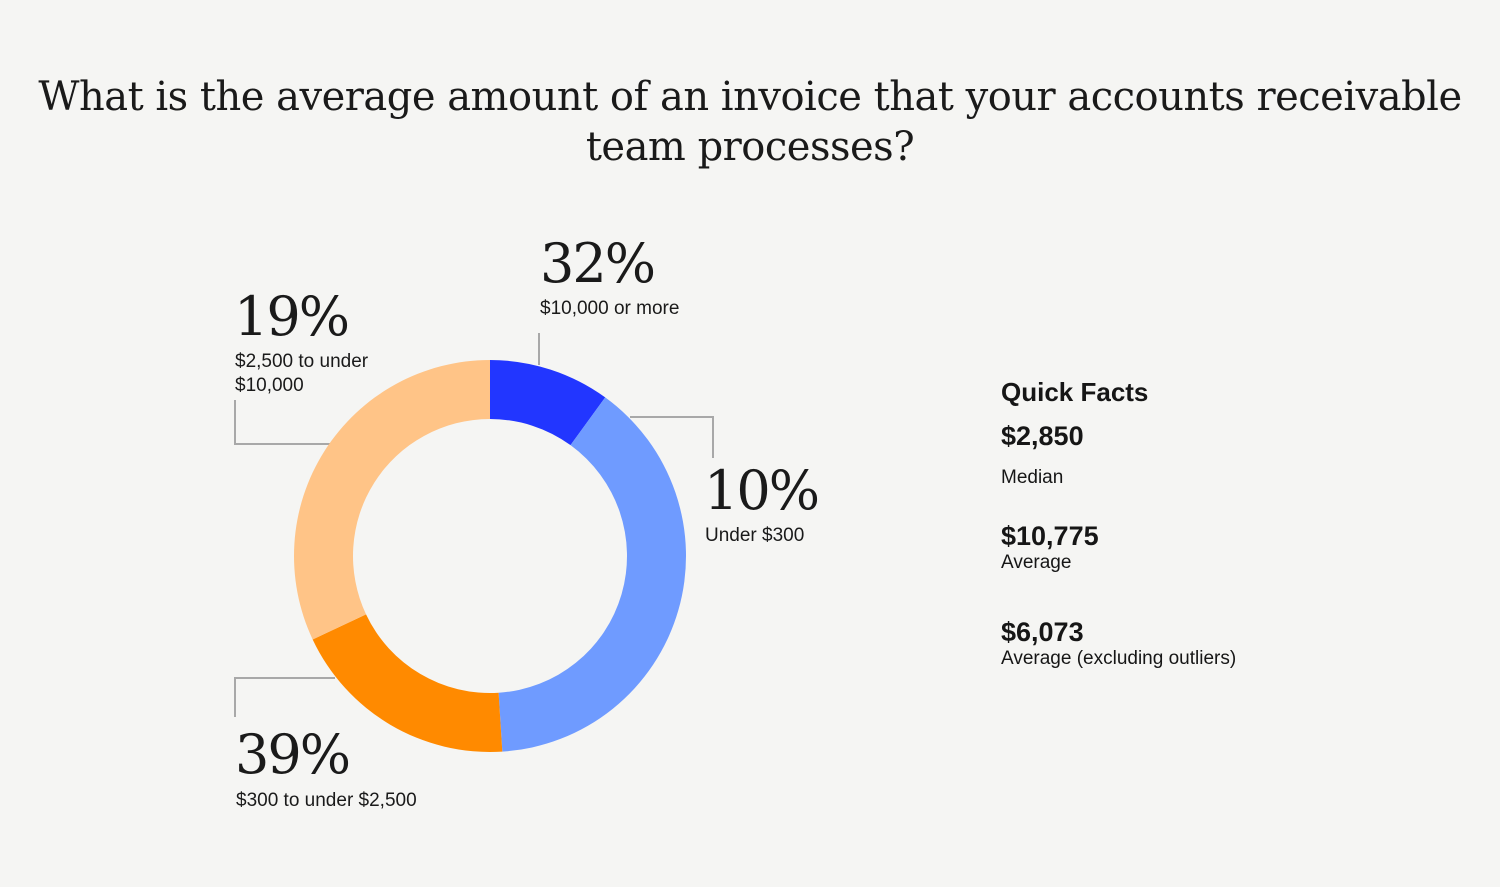  What do you see at coordinates (1075, 392) in the screenshot?
I see `quick-facts-title: Quick Facts` at bounding box center [1075, 392].